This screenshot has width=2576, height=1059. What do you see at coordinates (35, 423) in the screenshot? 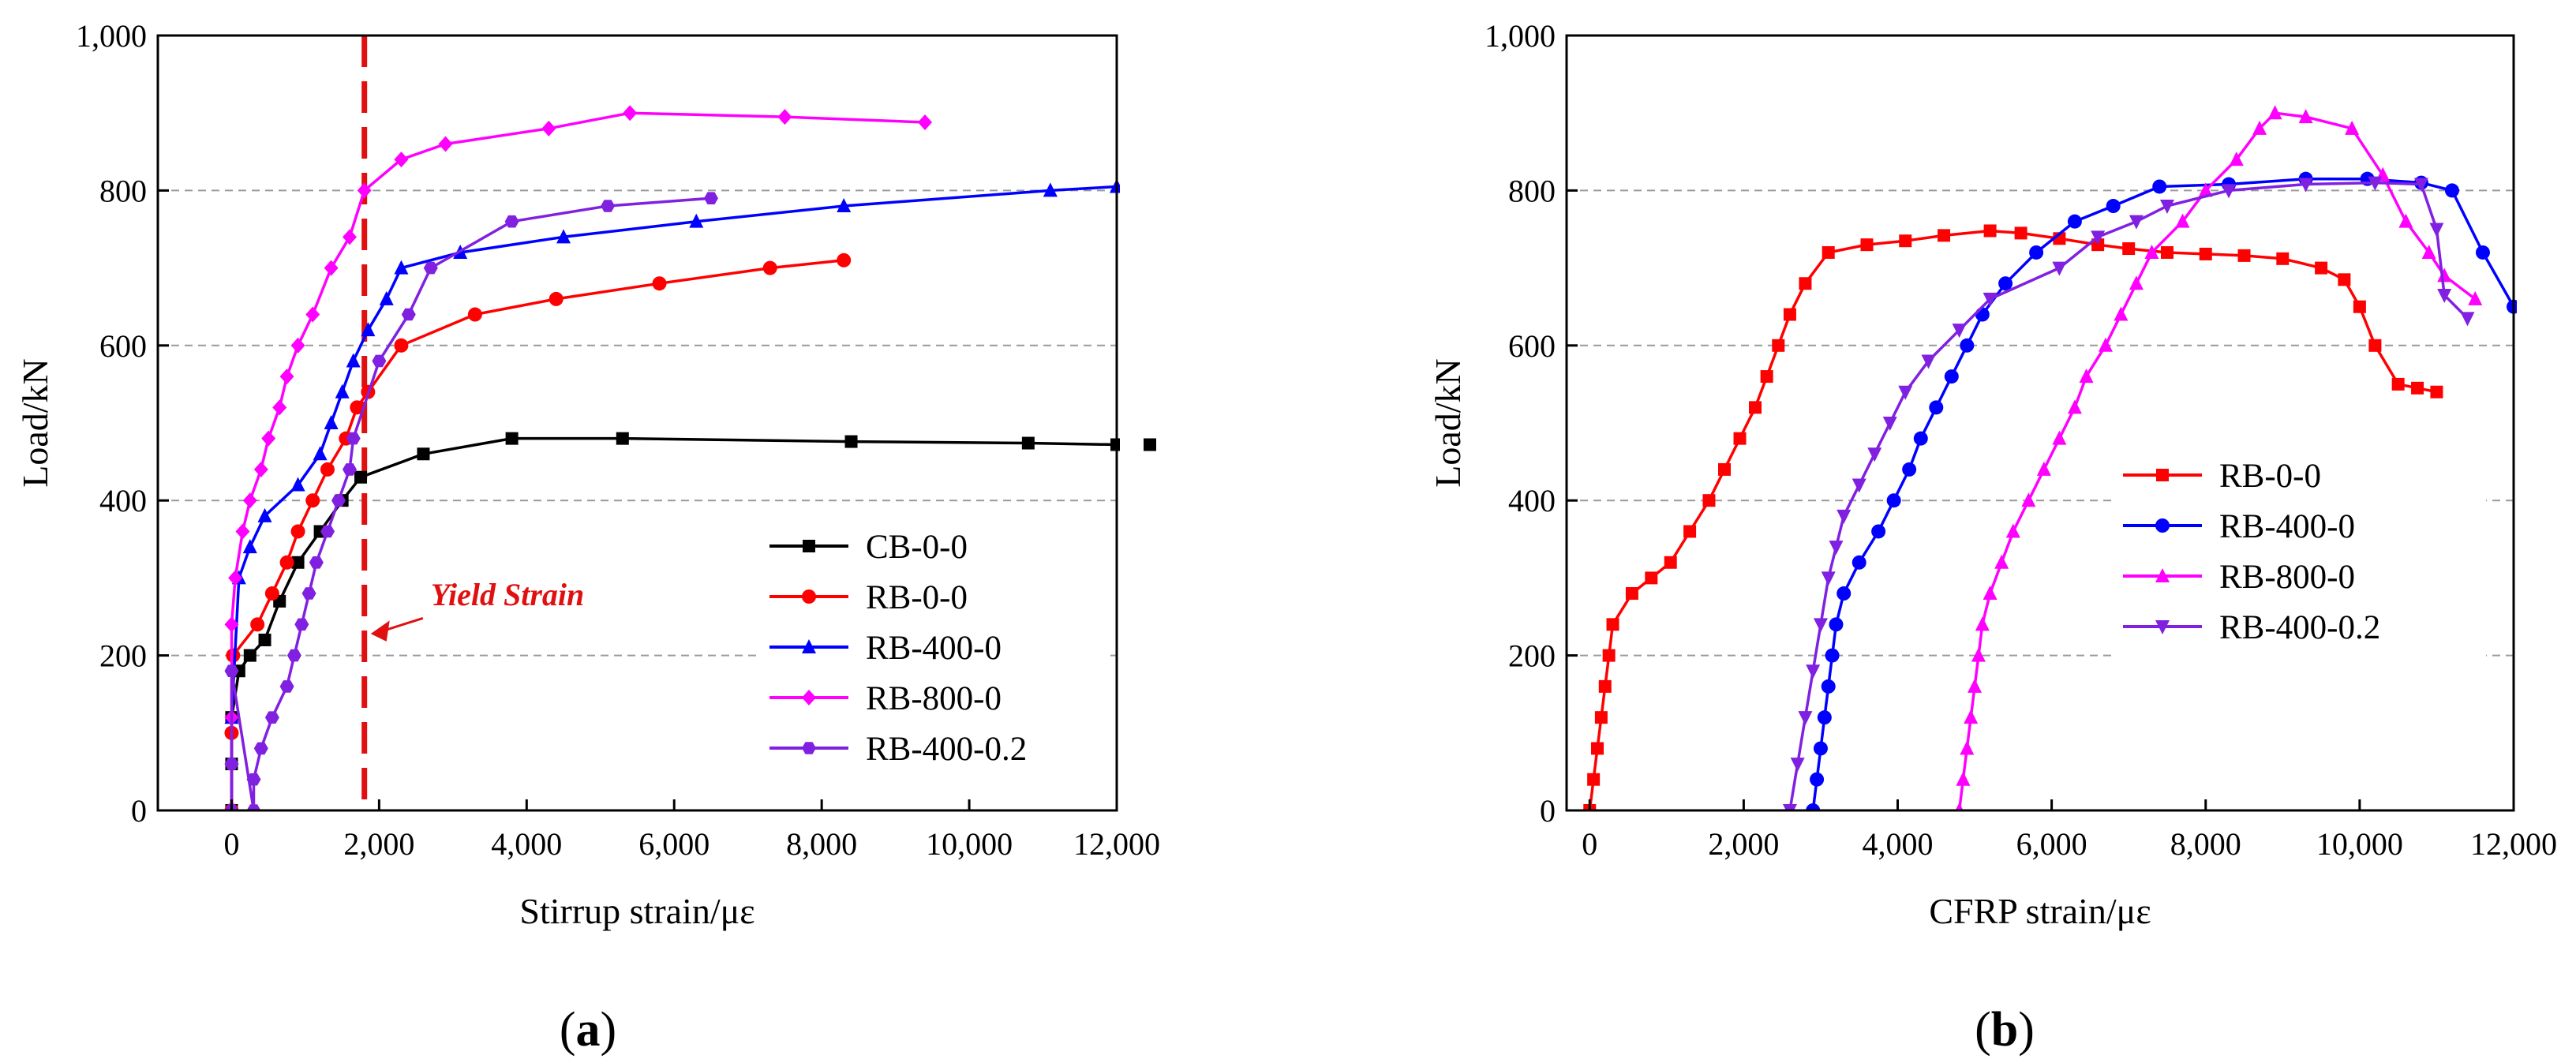
I see `y-axis-label: Load/kN` at bounding box center [35, 423].